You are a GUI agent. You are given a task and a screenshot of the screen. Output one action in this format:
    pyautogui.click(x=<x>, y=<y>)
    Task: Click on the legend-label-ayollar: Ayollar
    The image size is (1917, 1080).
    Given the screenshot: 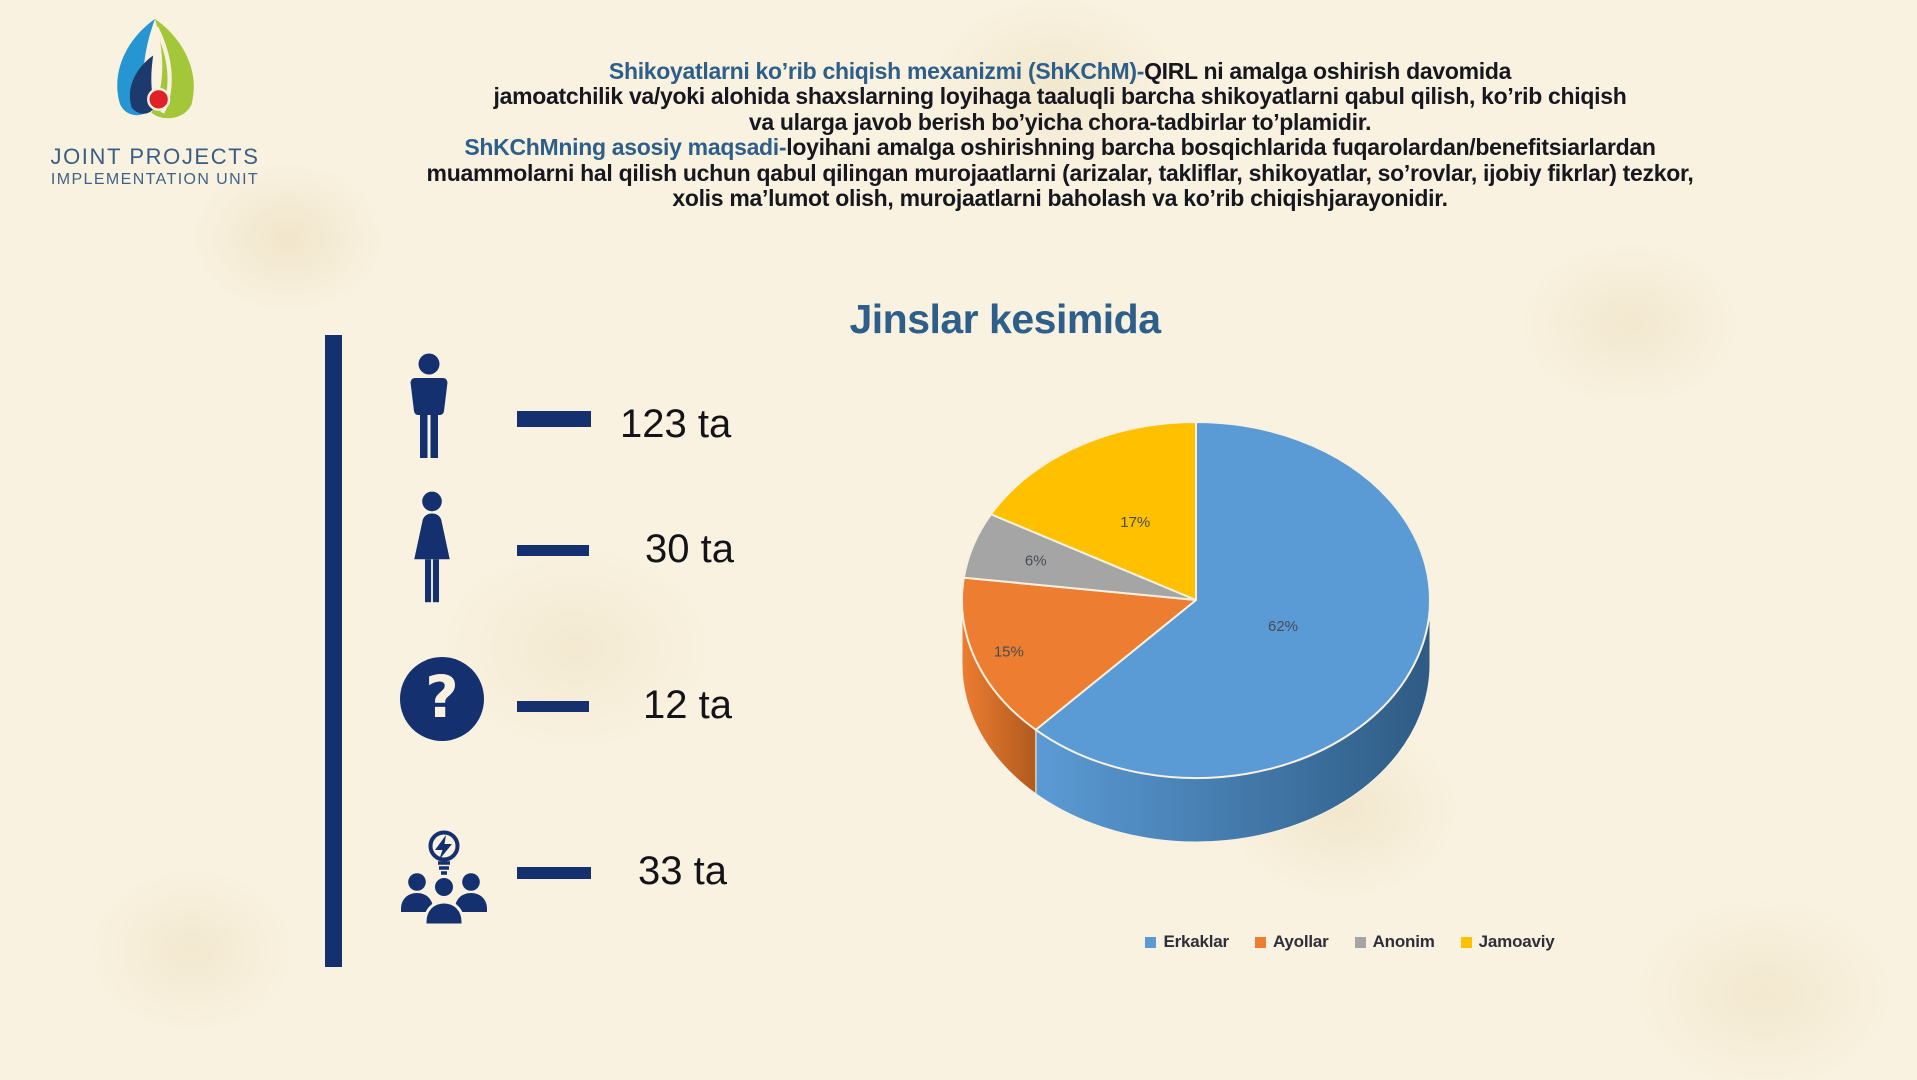 What is the action you would take?
    pyautogui.click(x=1300, y=941)
    